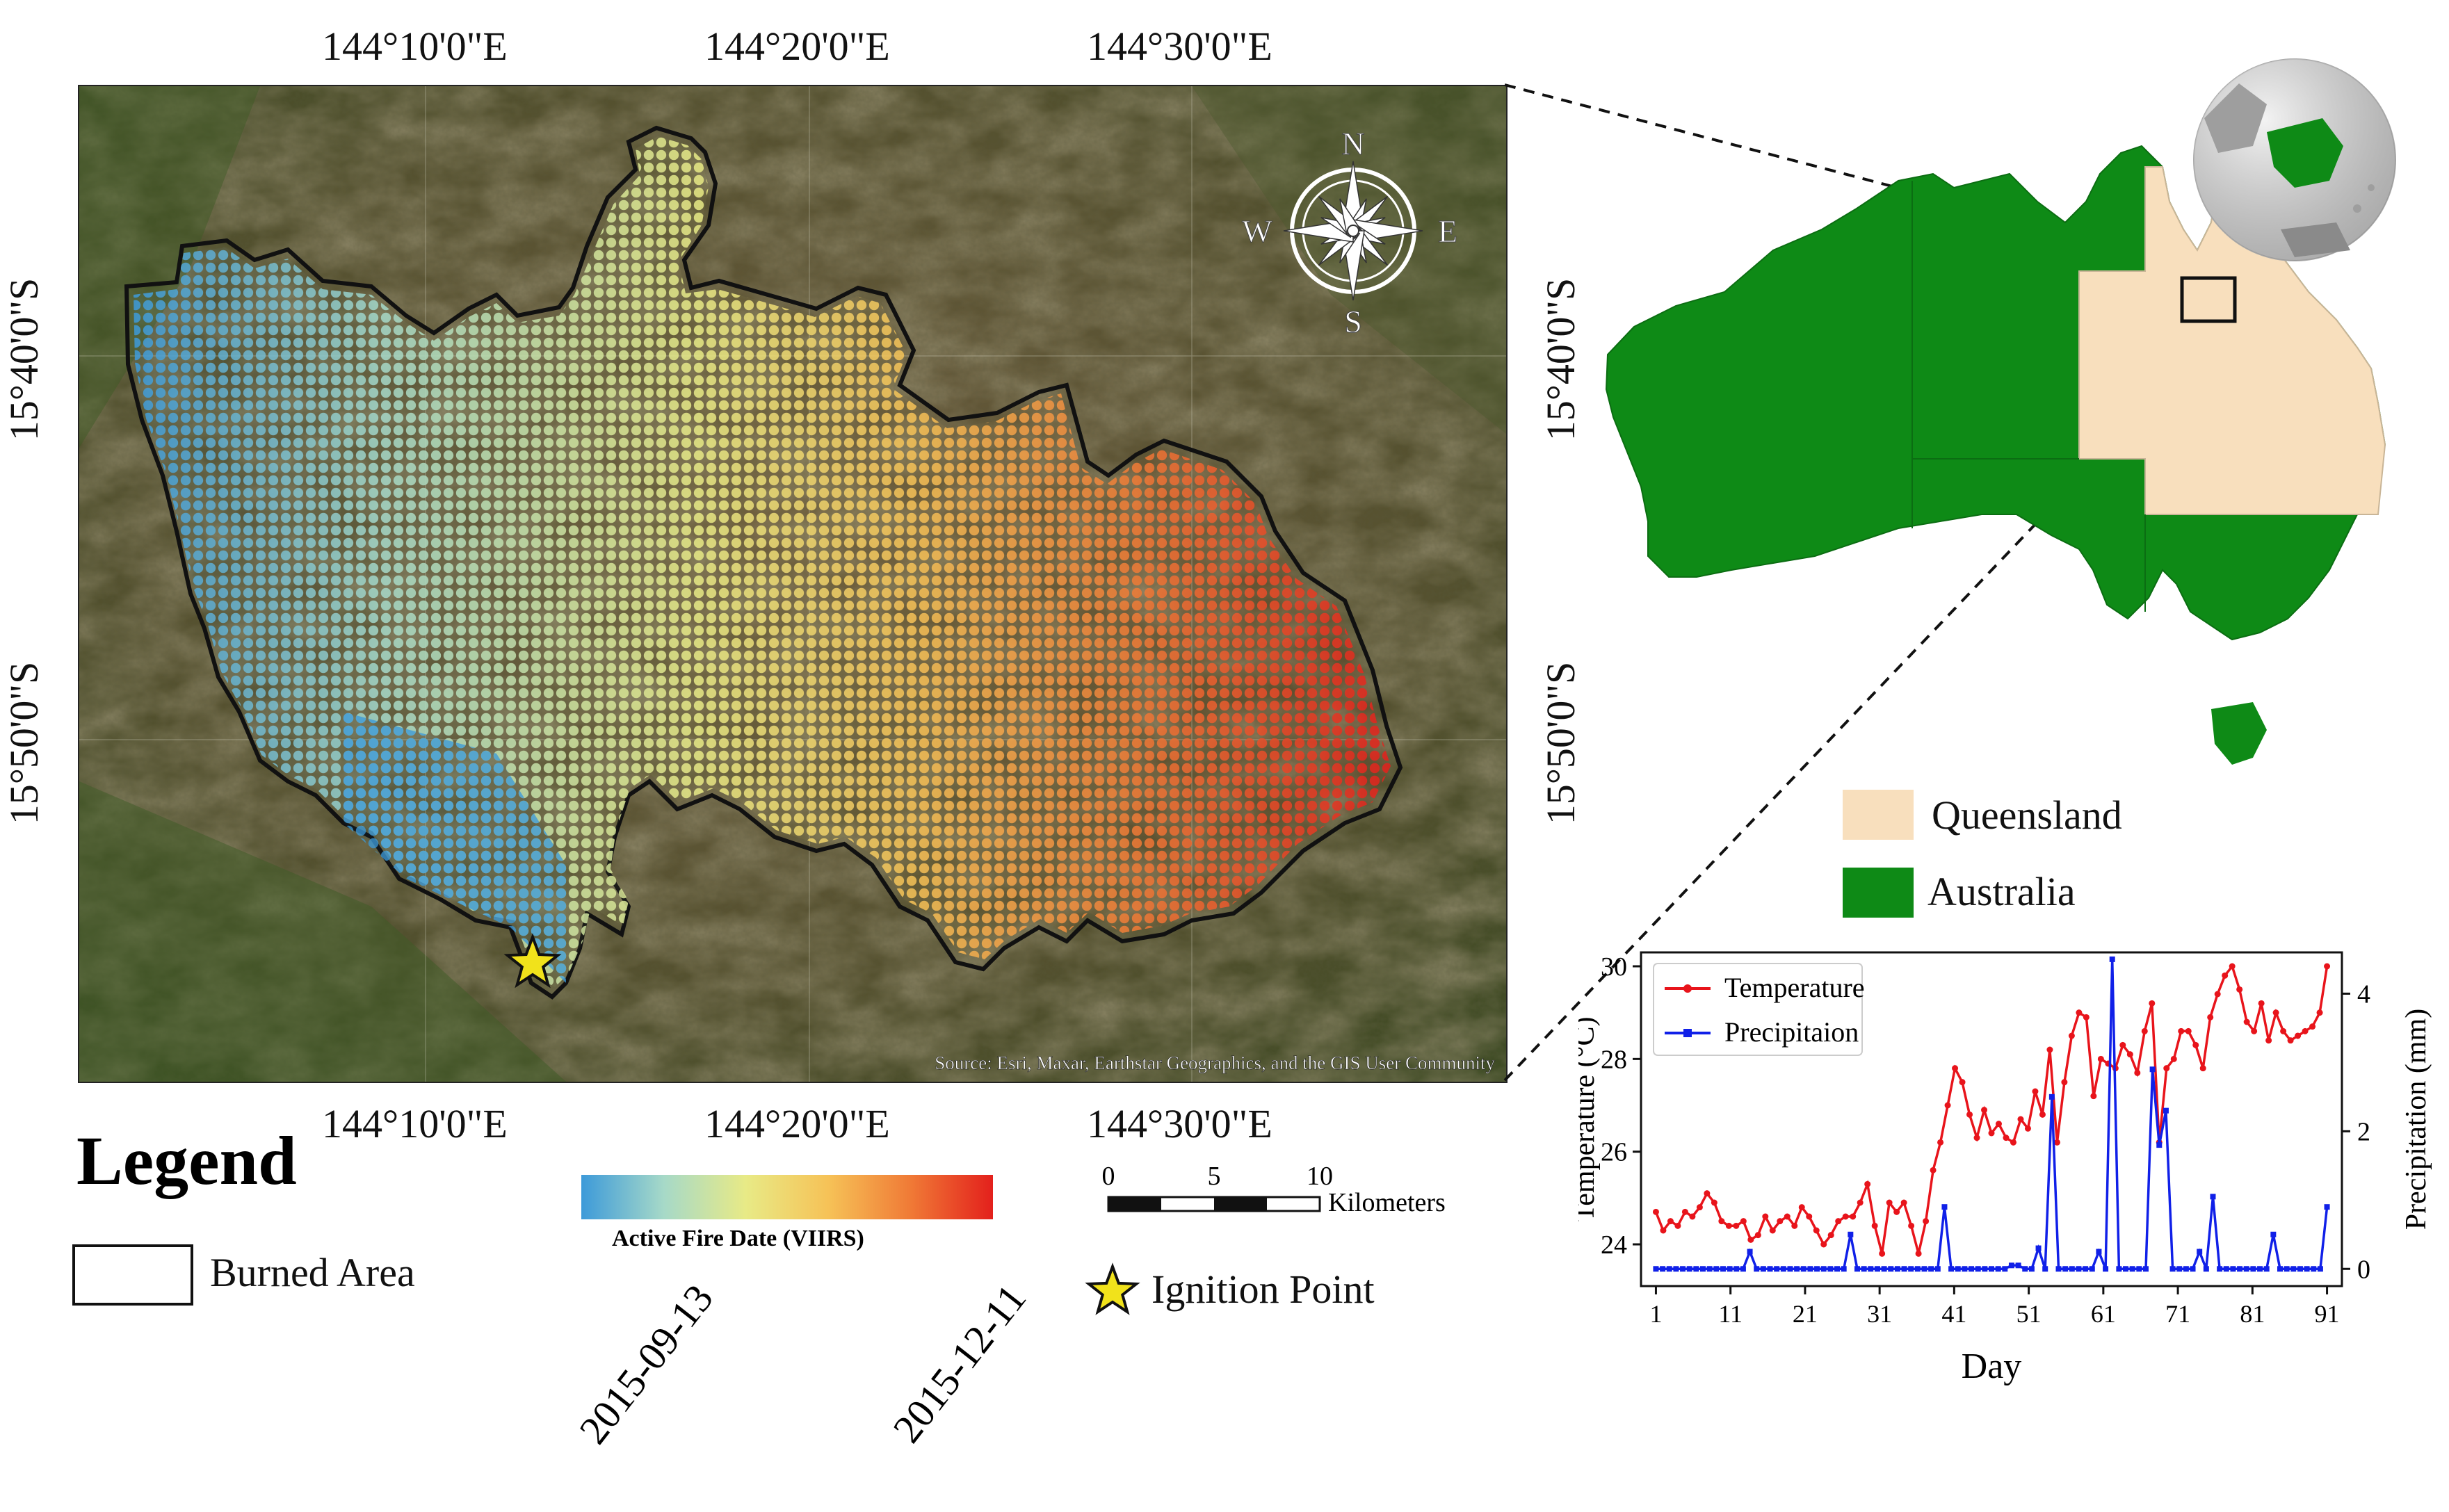 The image size is (2449, 1512). Describe the element at coordinates (1447, 231) in the screenshot. I see `compass-east-label: E` at that location.